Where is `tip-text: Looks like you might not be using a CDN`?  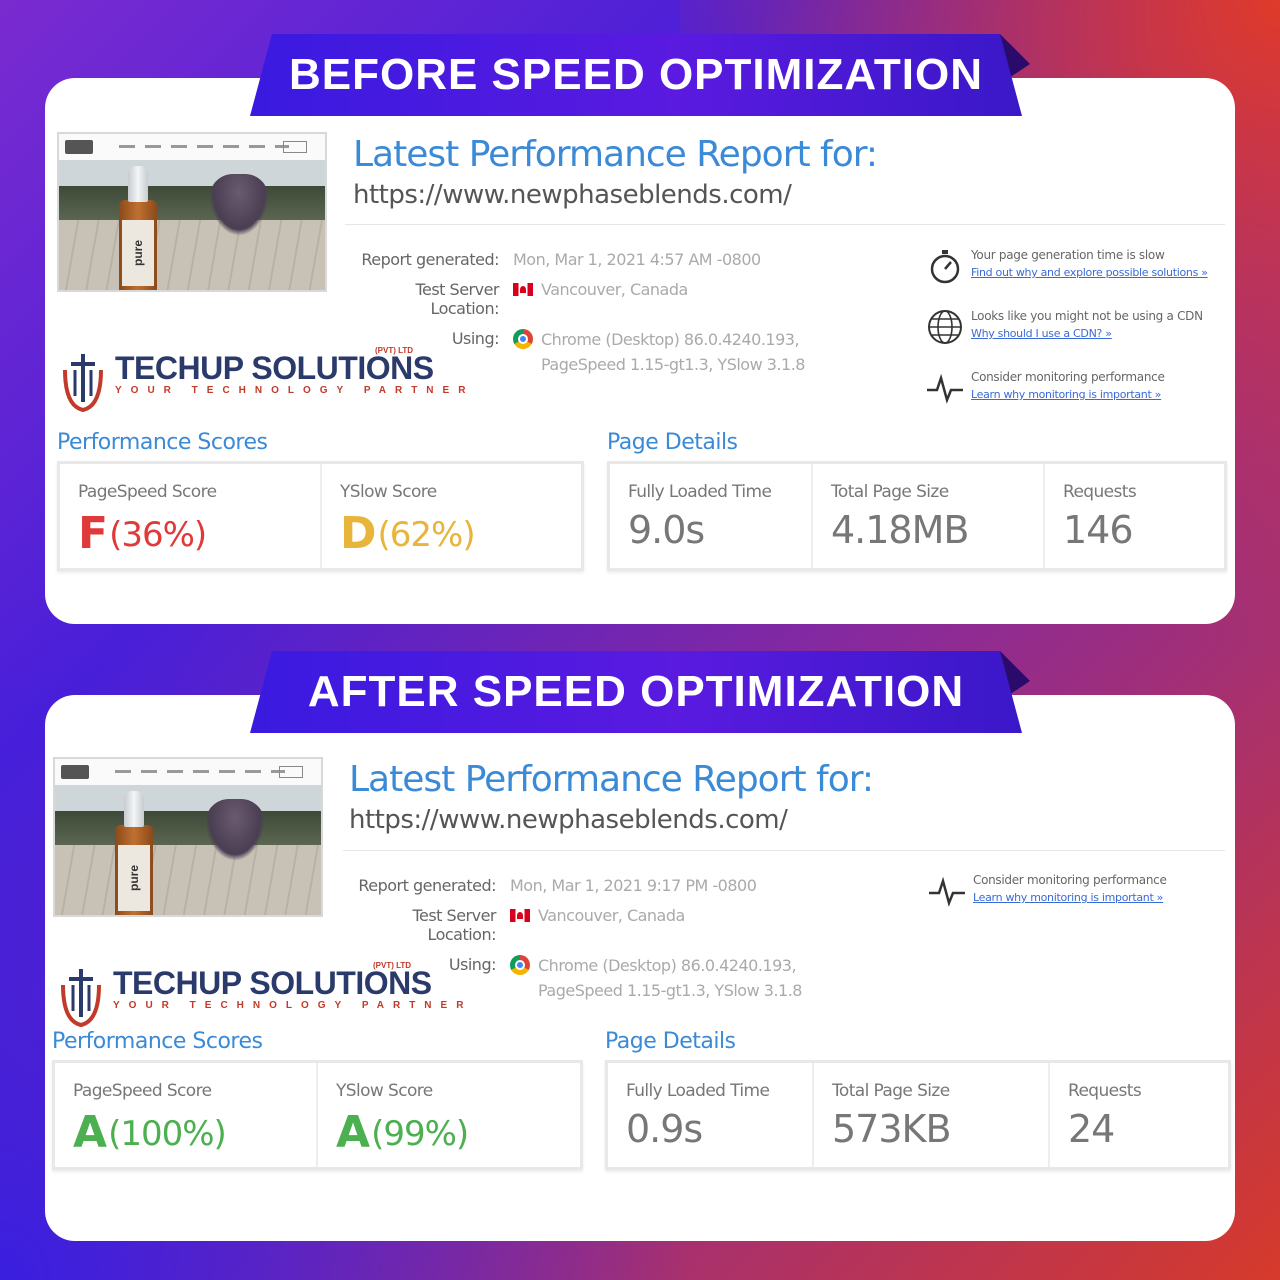 tip-text: Looks like you might not be using a CDN is located at coordinates (1087, 316).